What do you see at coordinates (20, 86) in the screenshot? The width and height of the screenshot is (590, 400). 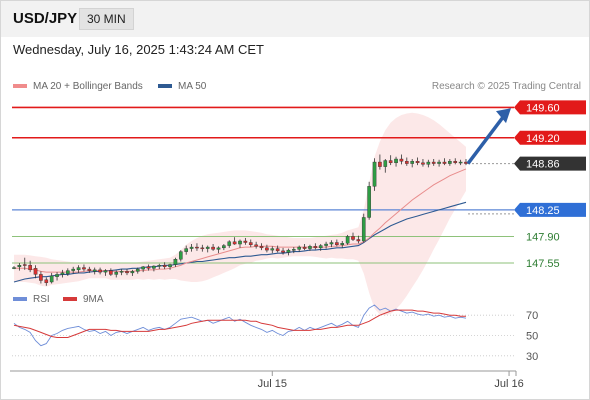 I see `ma20-swatch` at bounding box center [20, 86].